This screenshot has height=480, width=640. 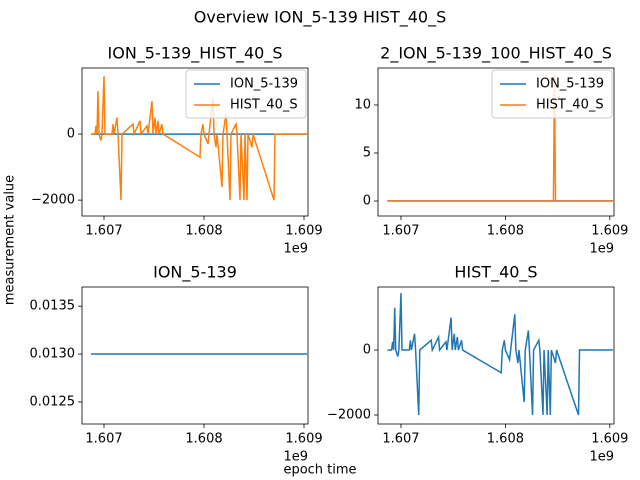 I want to click on panel-title: HIST_40_S, so click(x=495, y=273).